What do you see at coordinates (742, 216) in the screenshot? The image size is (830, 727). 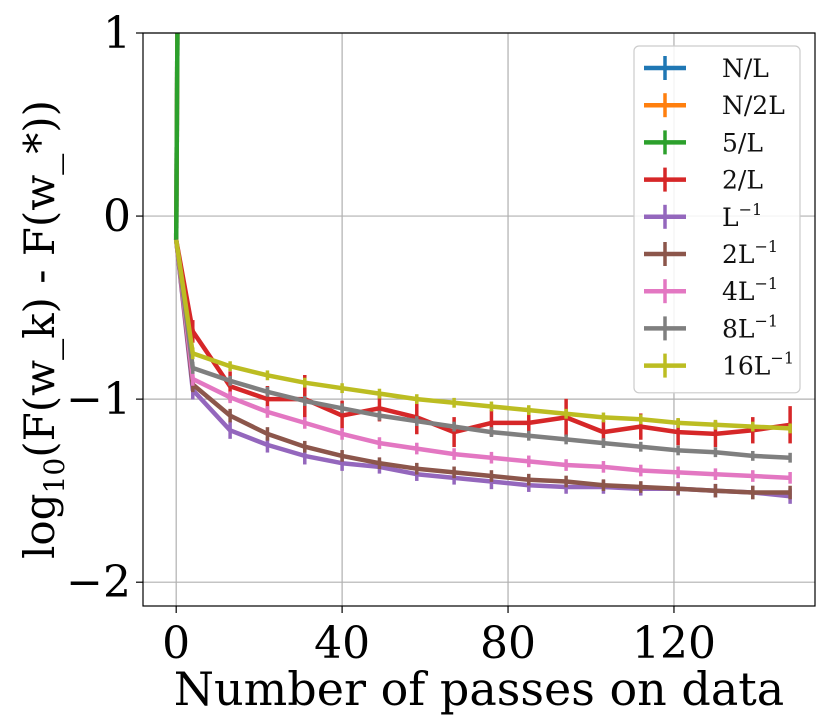 I see `legend-label-4: L−1` at bounding box center [742, 216].